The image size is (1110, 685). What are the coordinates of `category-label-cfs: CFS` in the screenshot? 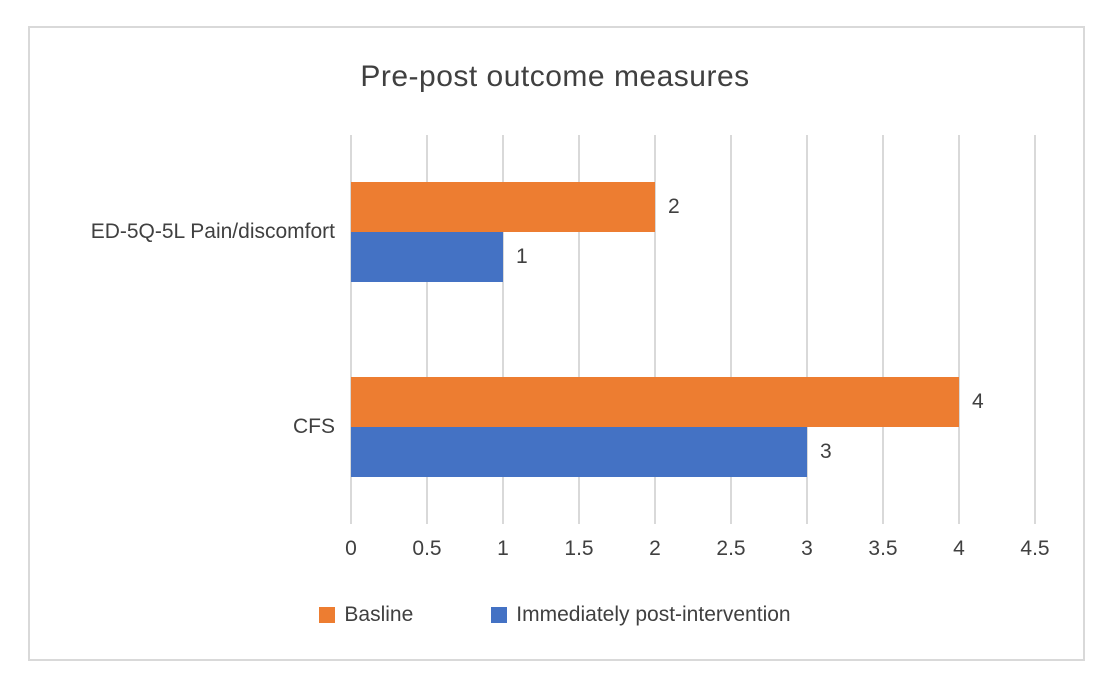 It's located at (314, 426).